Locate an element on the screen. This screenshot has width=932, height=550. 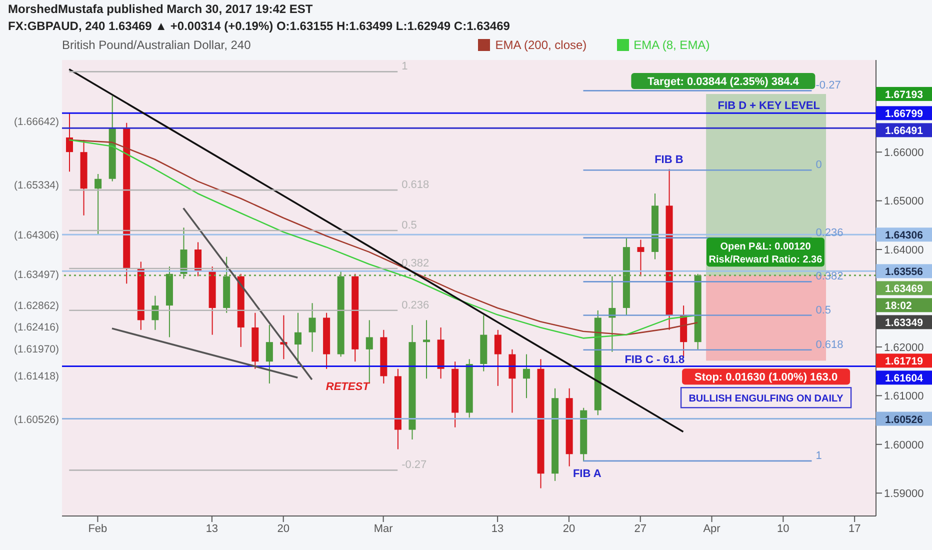
y-tick-label: 1.66000 is located at coordinates (904, 152).